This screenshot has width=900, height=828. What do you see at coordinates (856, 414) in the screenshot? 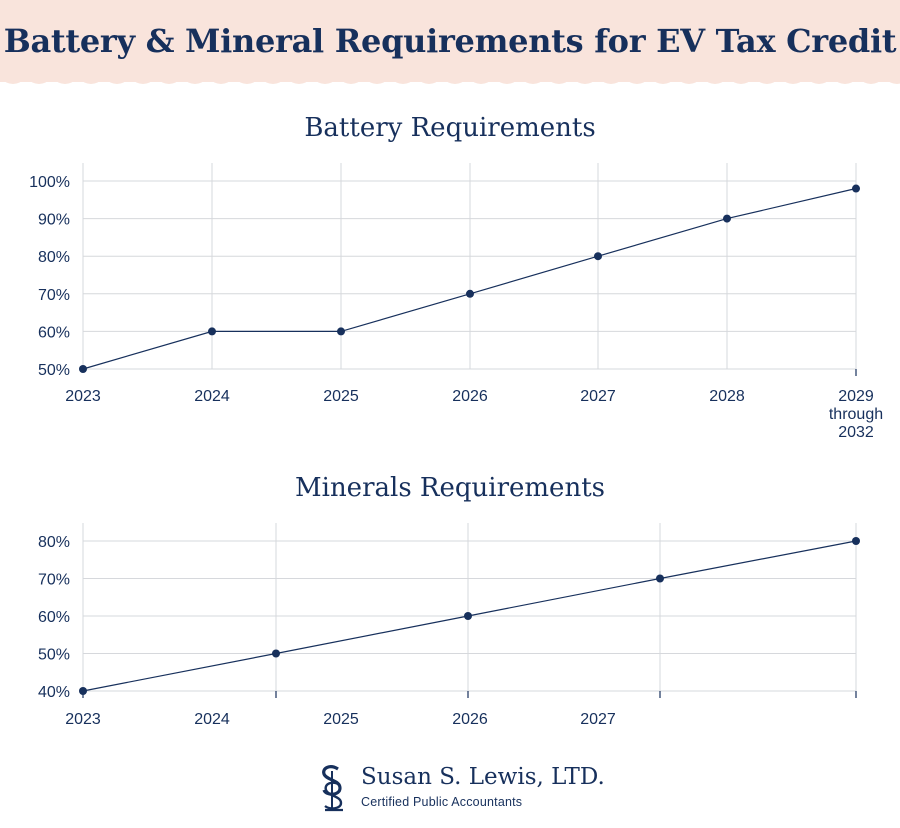
I see `battery-xtick-label-6: 2029 through 2032` at bounding box center [856, 414].